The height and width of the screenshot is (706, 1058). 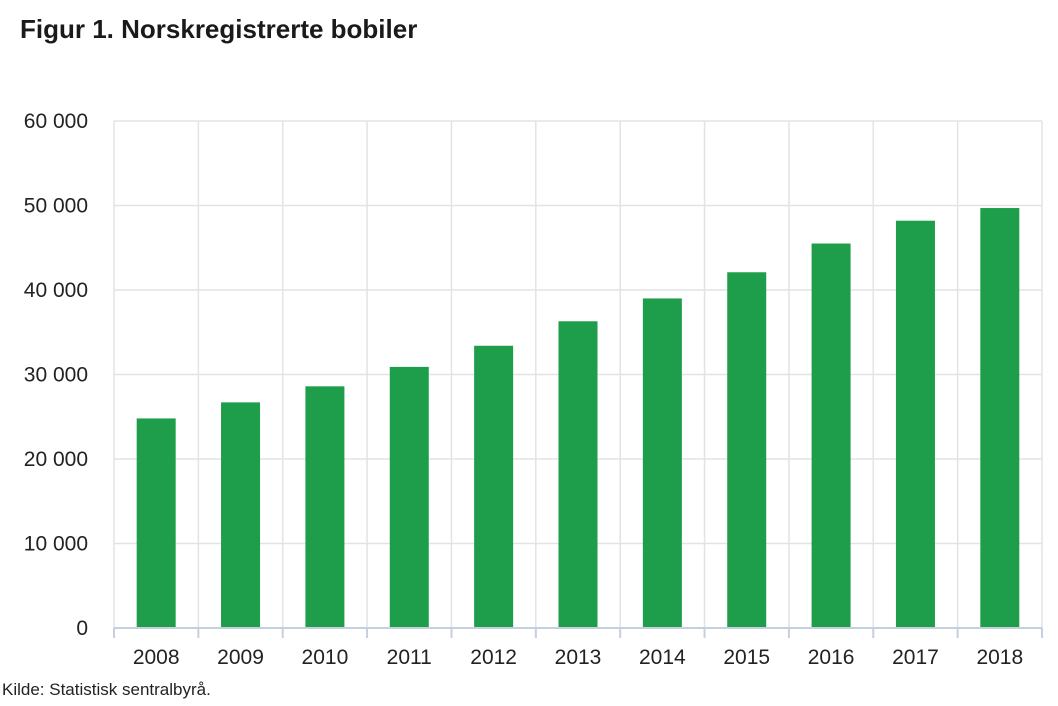 I want to click on x-tick-label: 2014, so click(x=662, y=657).